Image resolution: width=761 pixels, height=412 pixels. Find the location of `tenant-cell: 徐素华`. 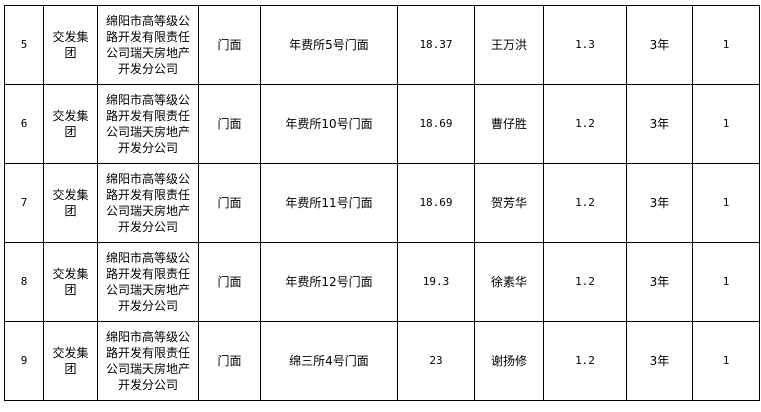

tenant-cell: 徐素华 is located at coordinates (509, 282).